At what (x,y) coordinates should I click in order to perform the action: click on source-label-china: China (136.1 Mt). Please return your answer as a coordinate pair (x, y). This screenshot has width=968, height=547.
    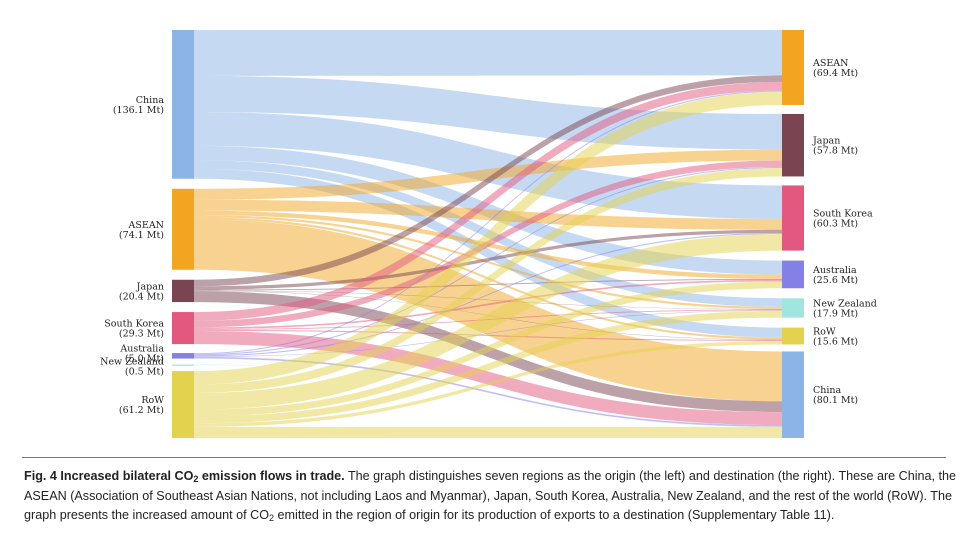
    Looking at the image, I should click on (139, 105).